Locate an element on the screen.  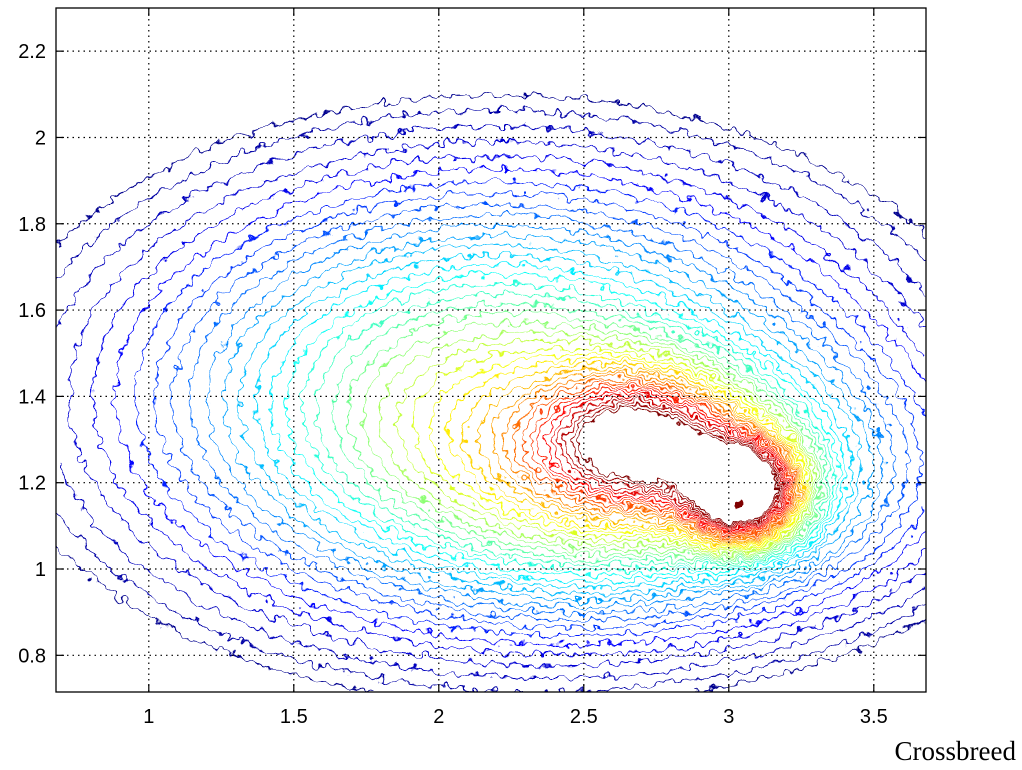
y-tick-label: 1.8 is located at coordinates (32, 225).